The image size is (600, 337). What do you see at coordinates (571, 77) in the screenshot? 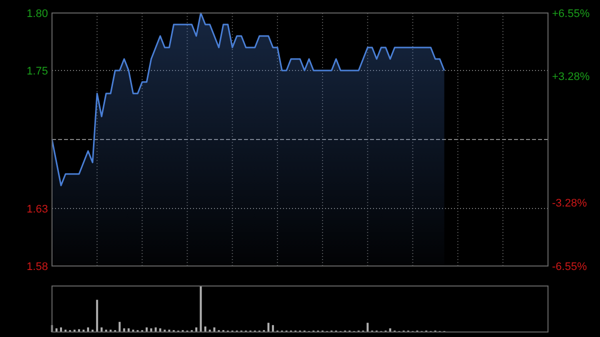
I see `y2-tick-label: +3.28%` at bounding box center [571, 77].